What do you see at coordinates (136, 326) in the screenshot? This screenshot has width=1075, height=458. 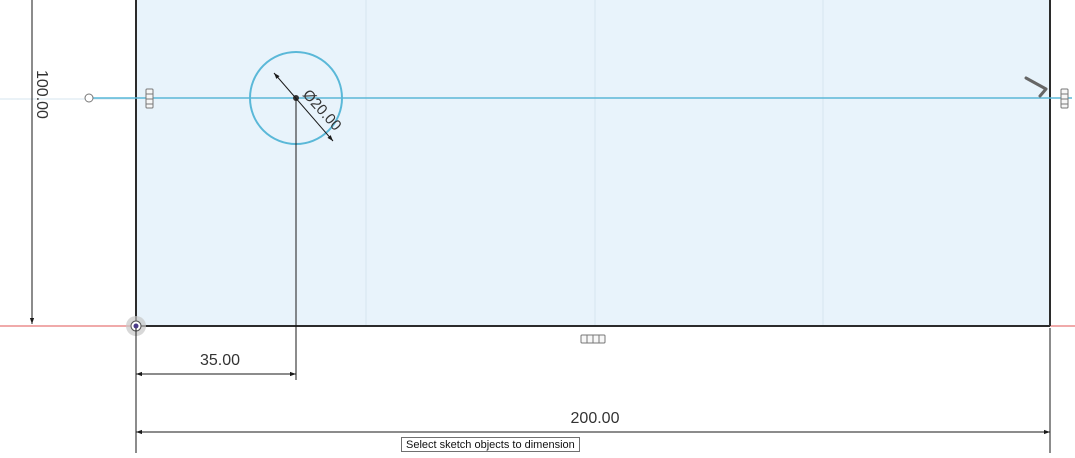 I see `origin-point-icon` at bounding box center [136, 326].